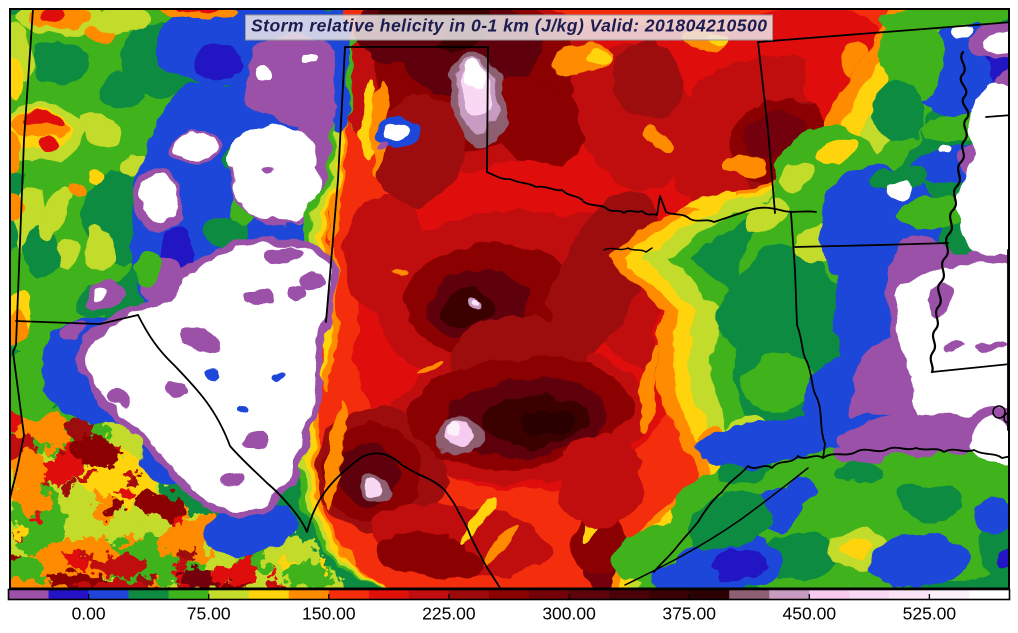  Describe the element at coordinates (689, 614) in the screenshot. I see `svg-text: 375.00` at that location.